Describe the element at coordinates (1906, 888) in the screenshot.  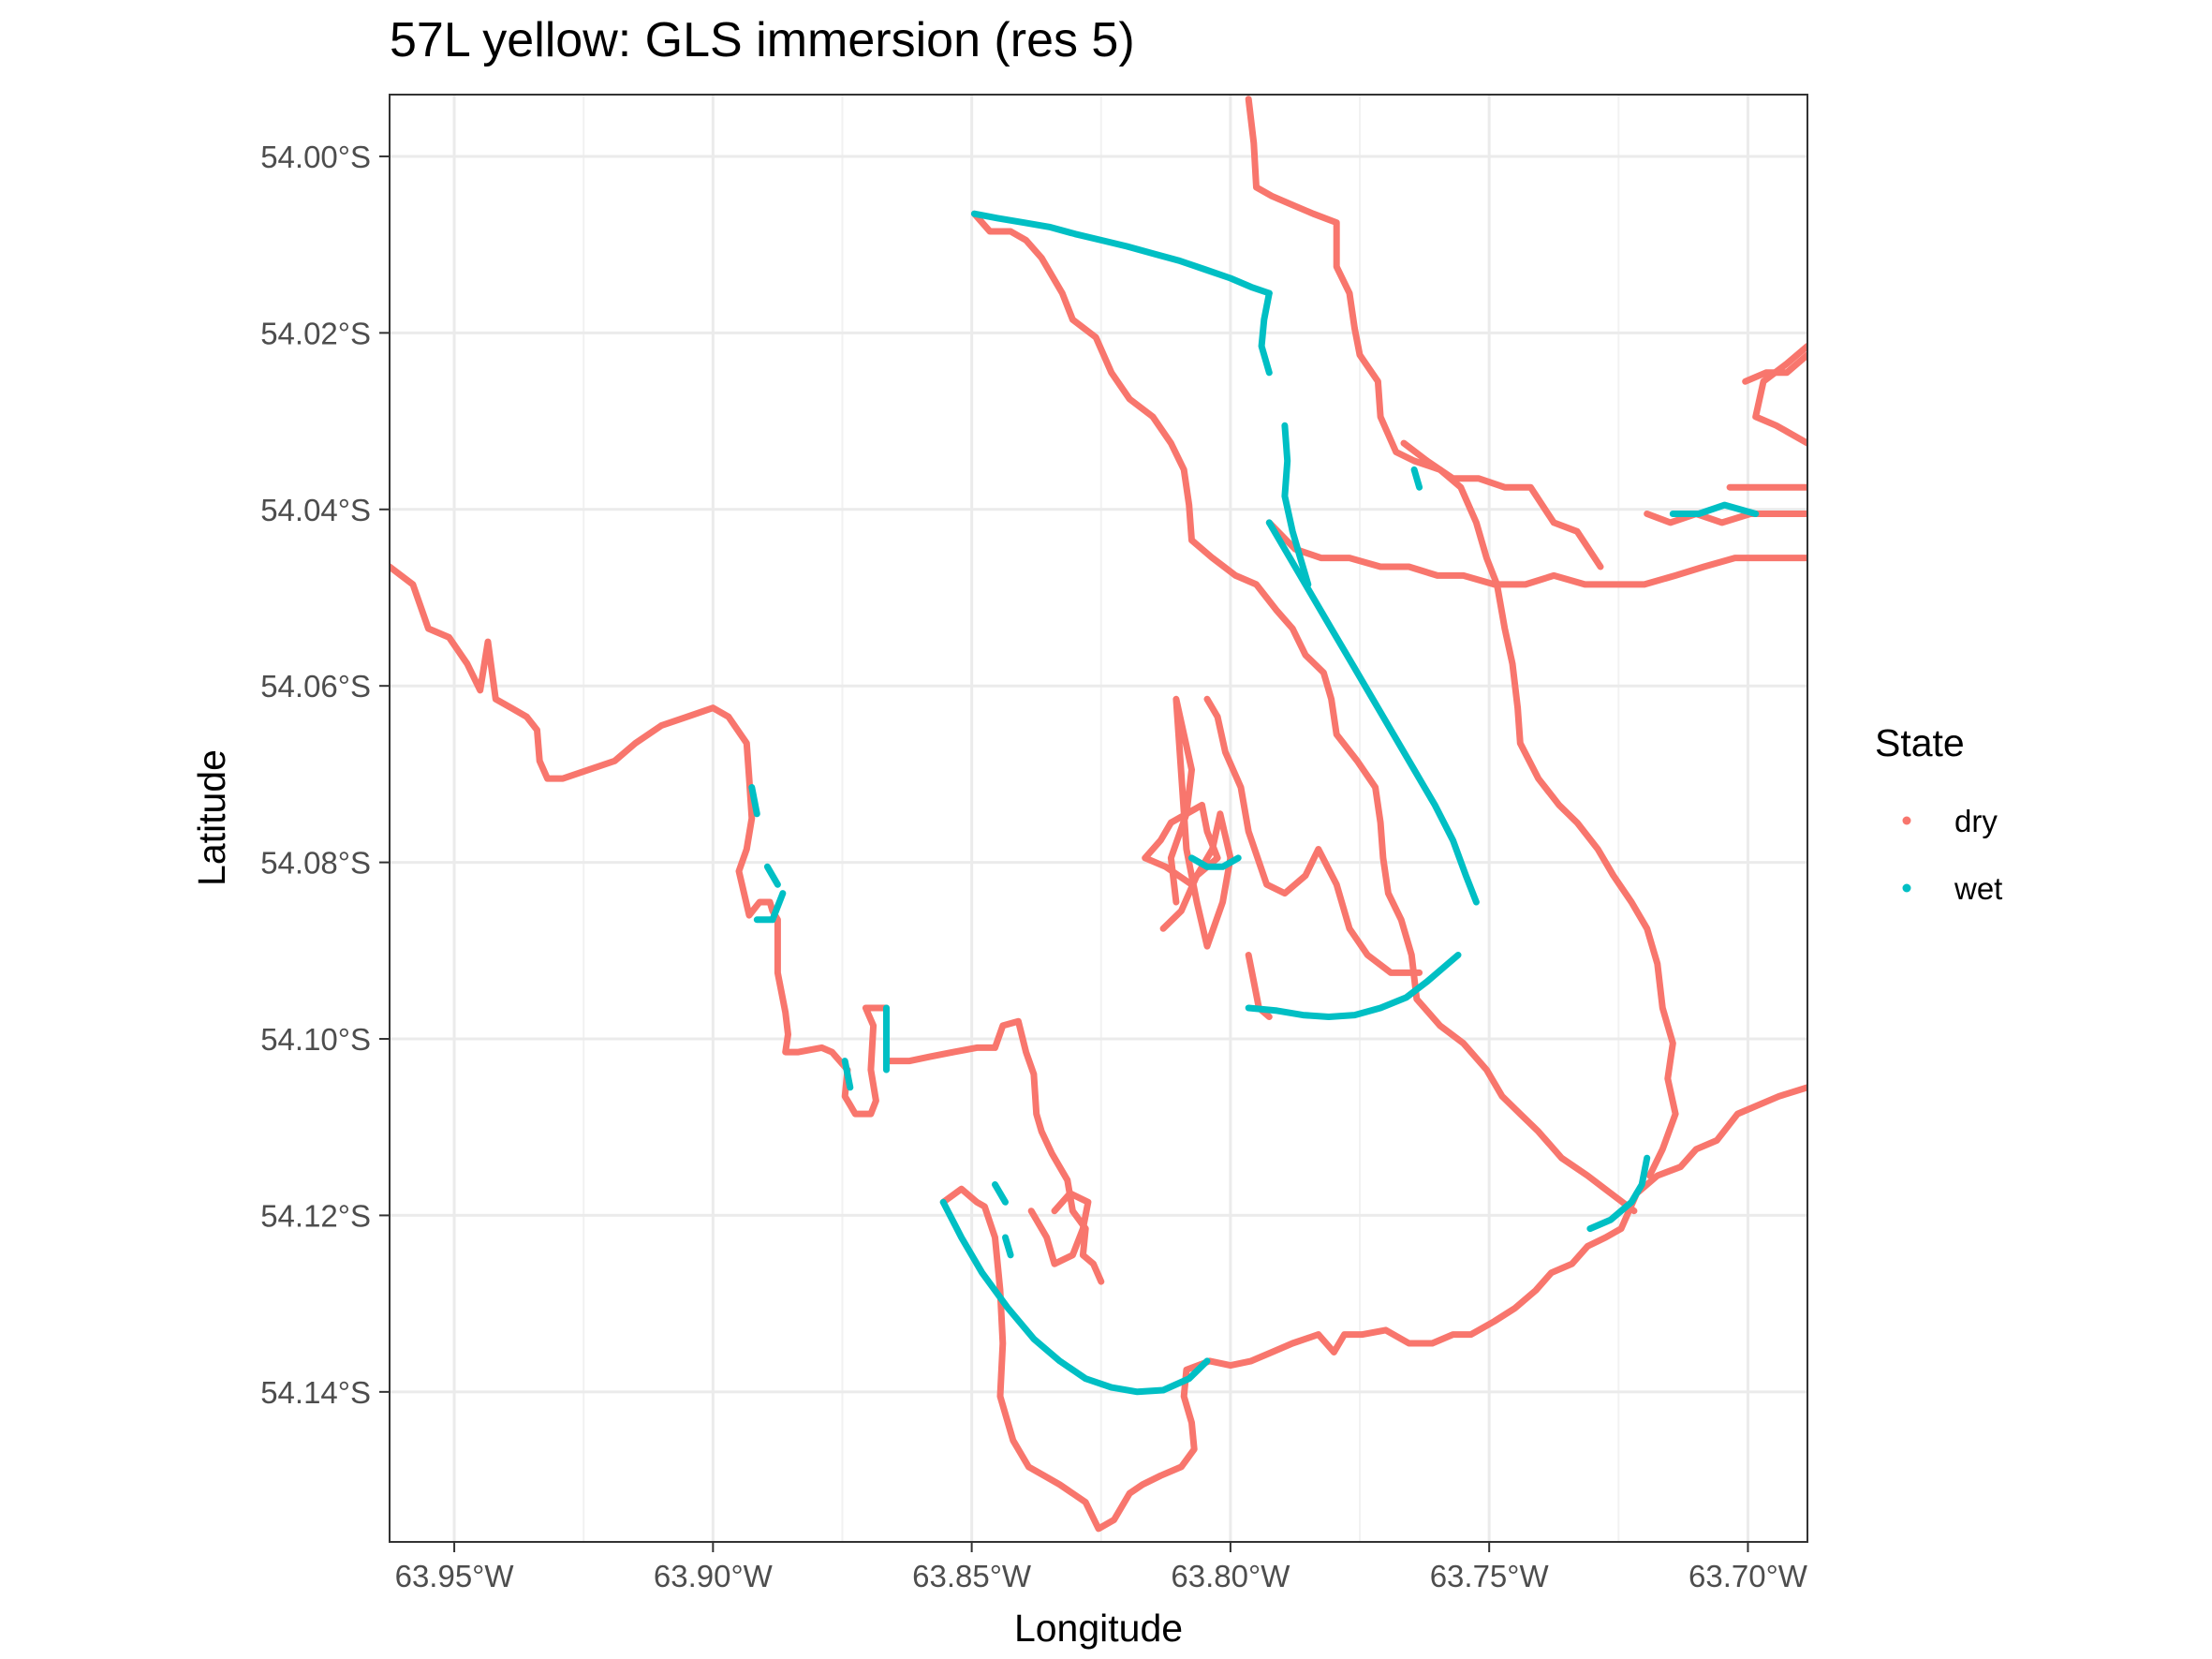
I see `legend-key-wet` at that location.